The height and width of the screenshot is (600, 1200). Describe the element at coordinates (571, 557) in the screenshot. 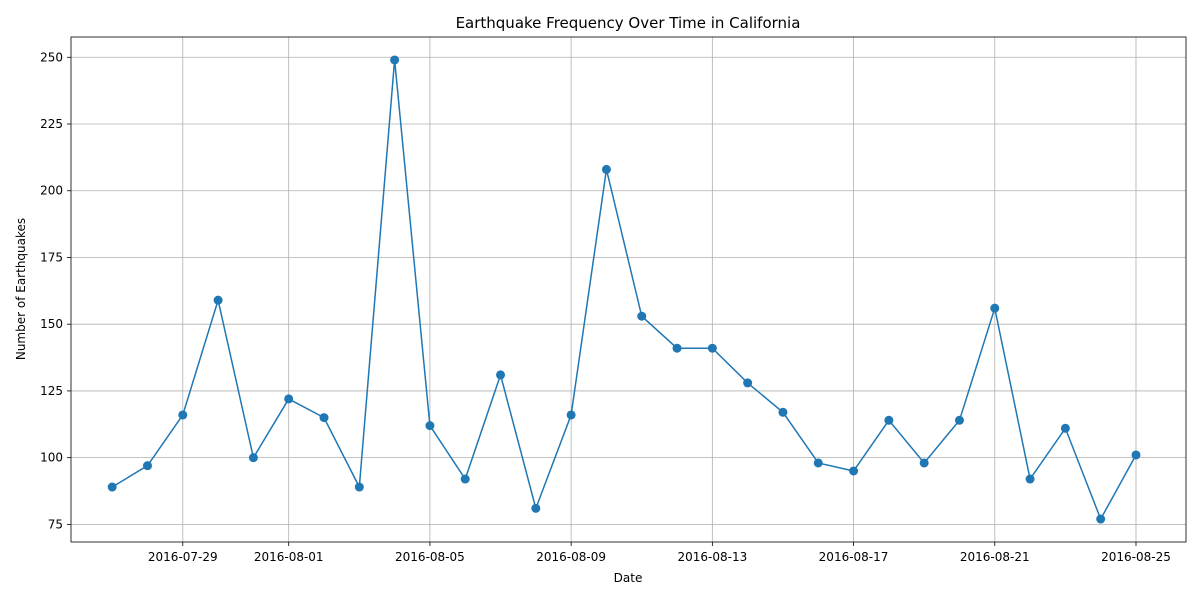

I see `x-tick-label: 2016-08-09` at that location.